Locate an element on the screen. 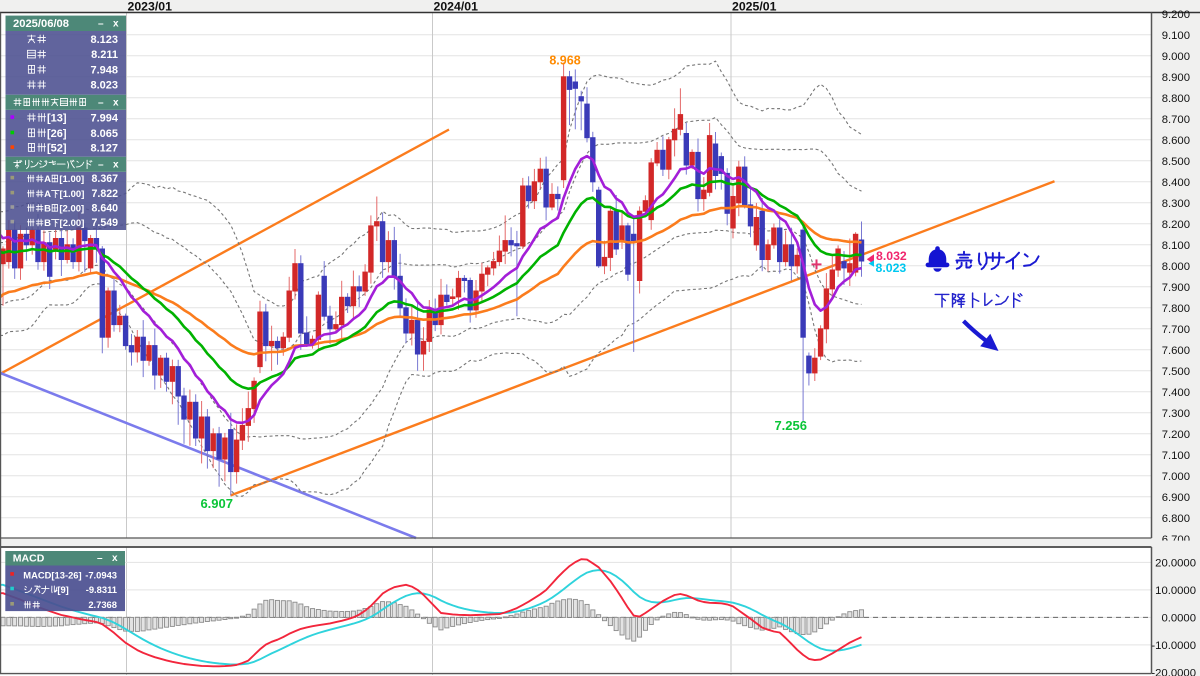 This screenshot has width=1200, height=676. svg-text: 8.367 is located at coordinates (104, 179).